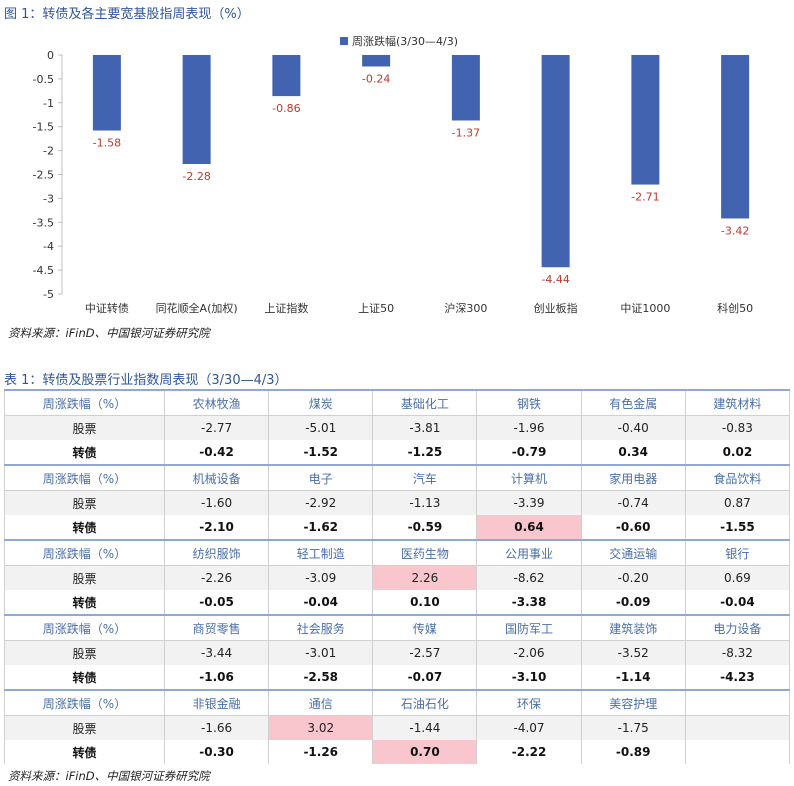 The image size is (794, 786). Describe the element at coordinates (645, 308) in the screenshot. I see `x-tick-label: 中证1000` at that location.